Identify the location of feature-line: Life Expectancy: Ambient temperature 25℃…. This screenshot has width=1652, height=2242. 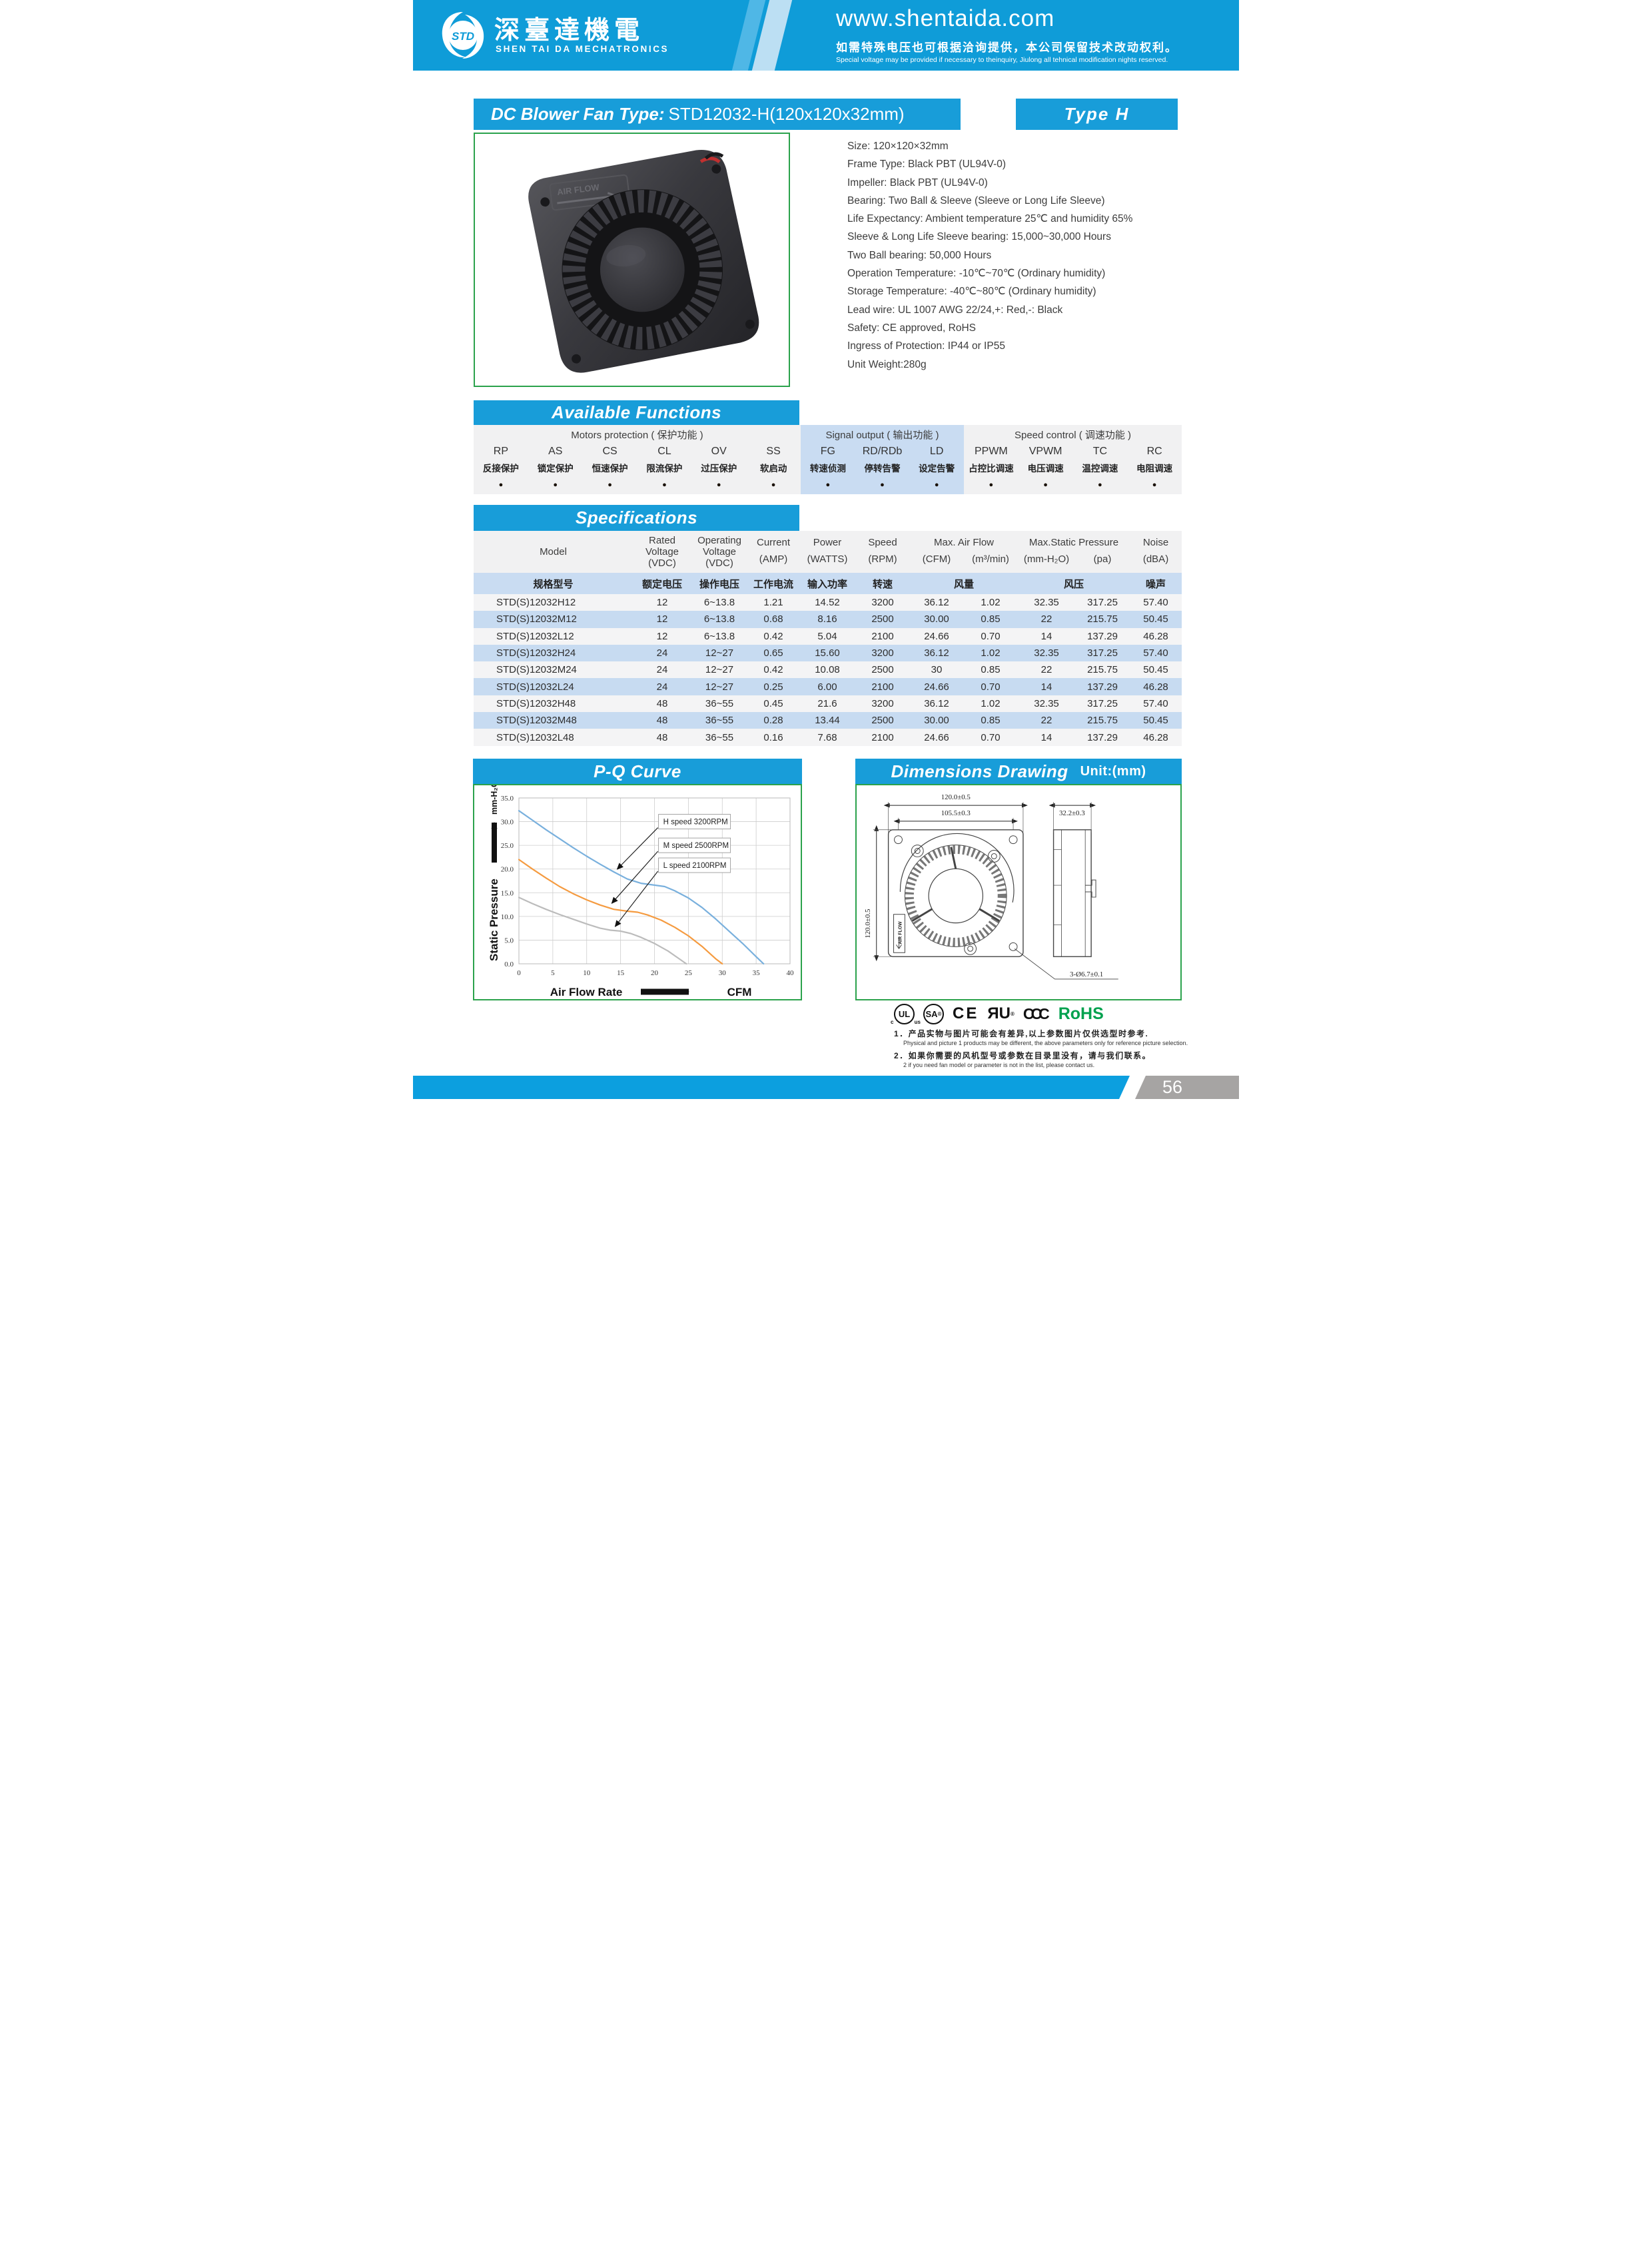
(990, 219).